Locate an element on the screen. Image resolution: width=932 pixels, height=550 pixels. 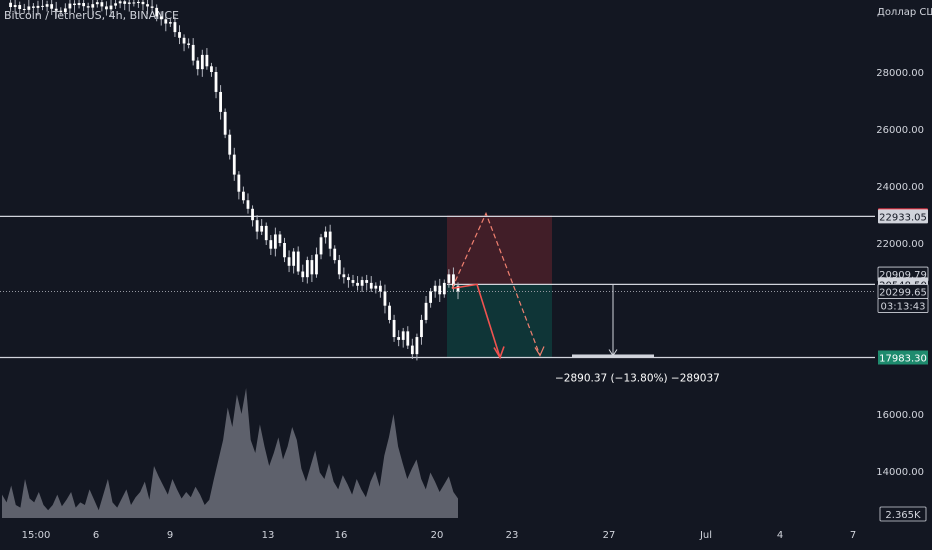
price-badge-label: 03:13:43 is located at coordinates (903, 306).